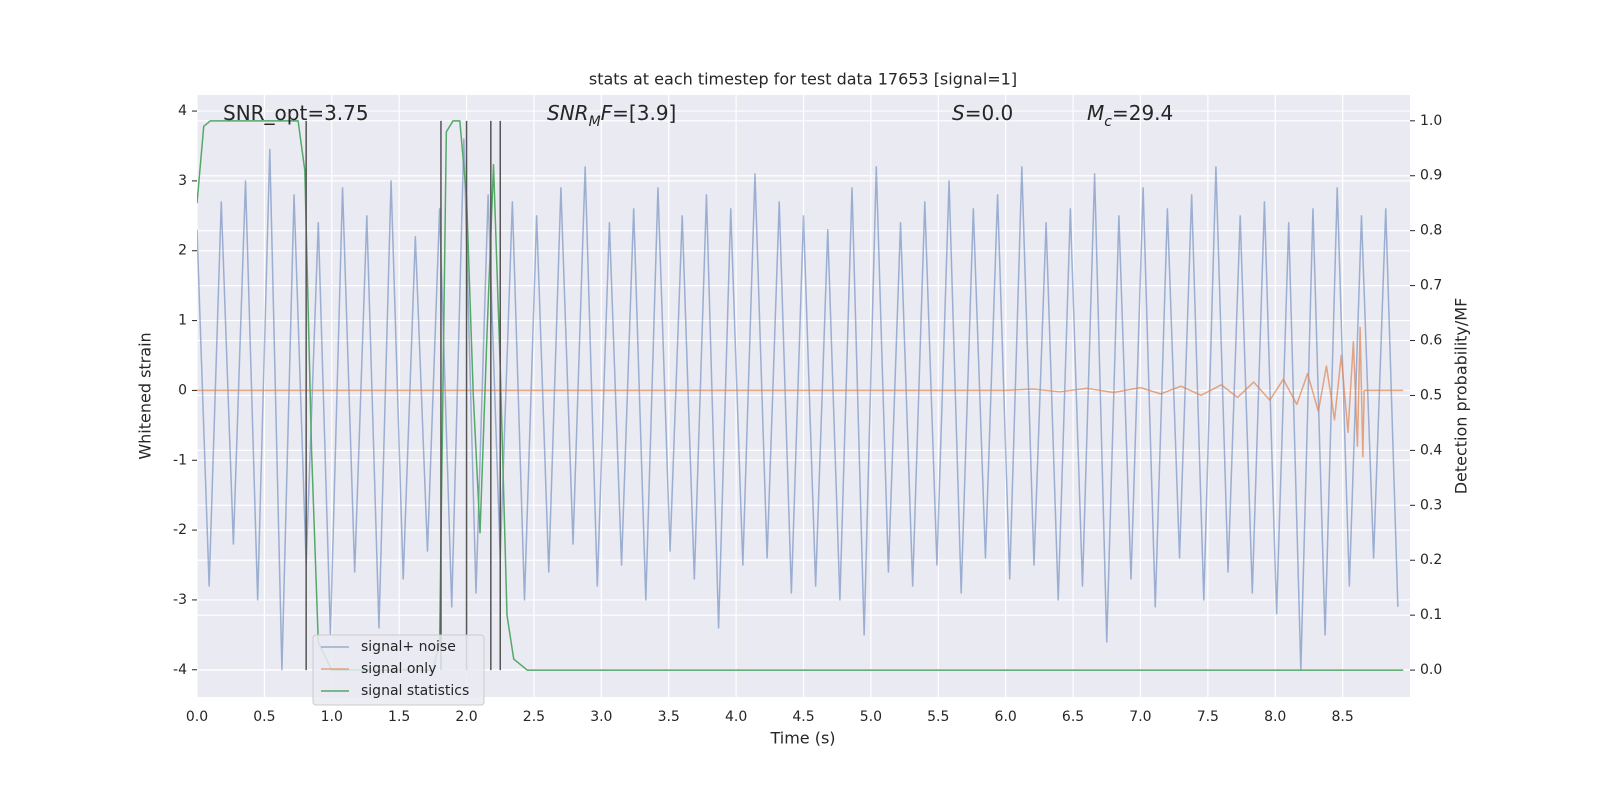 This screenshot has width=1600, height=800. I want to click on y2-tick-label: 0.4, so click(1431, 450).